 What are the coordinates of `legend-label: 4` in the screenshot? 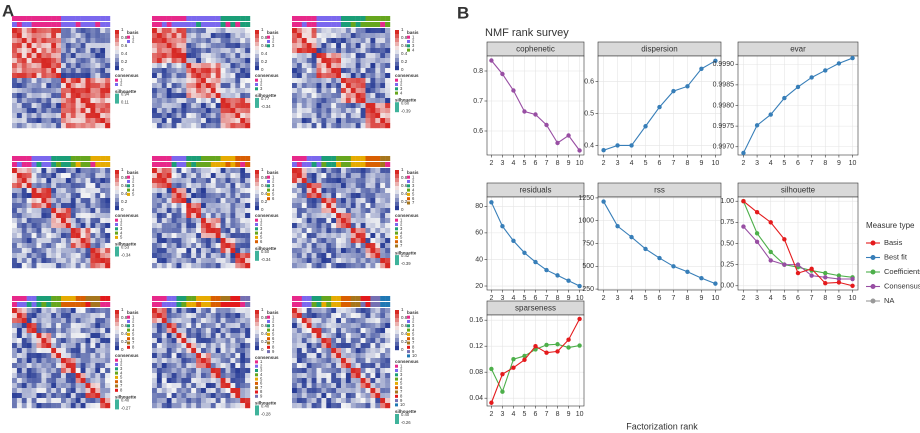 It's located at (413, 329).